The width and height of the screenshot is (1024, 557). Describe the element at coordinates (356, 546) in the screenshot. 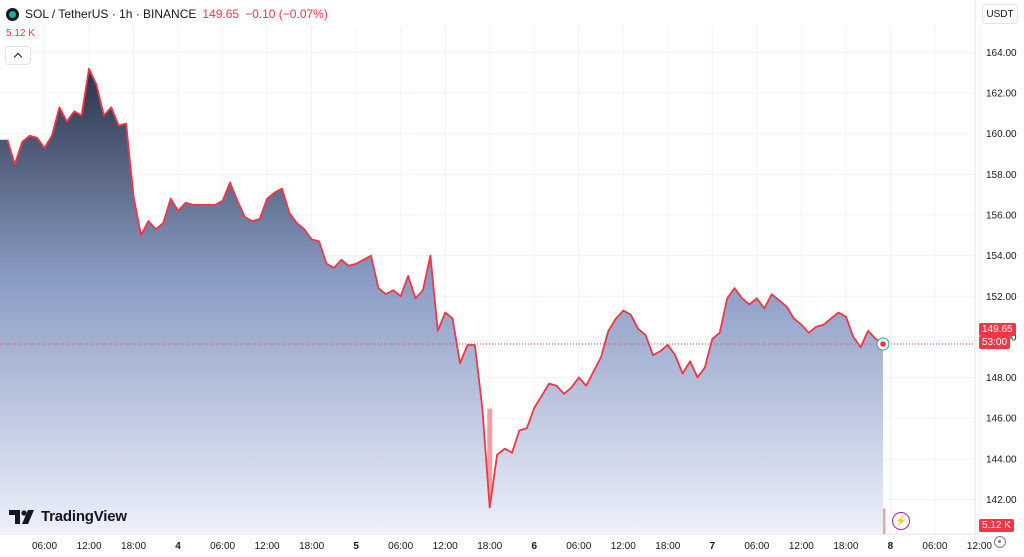

I see `x-tick-label: 5` at that location.